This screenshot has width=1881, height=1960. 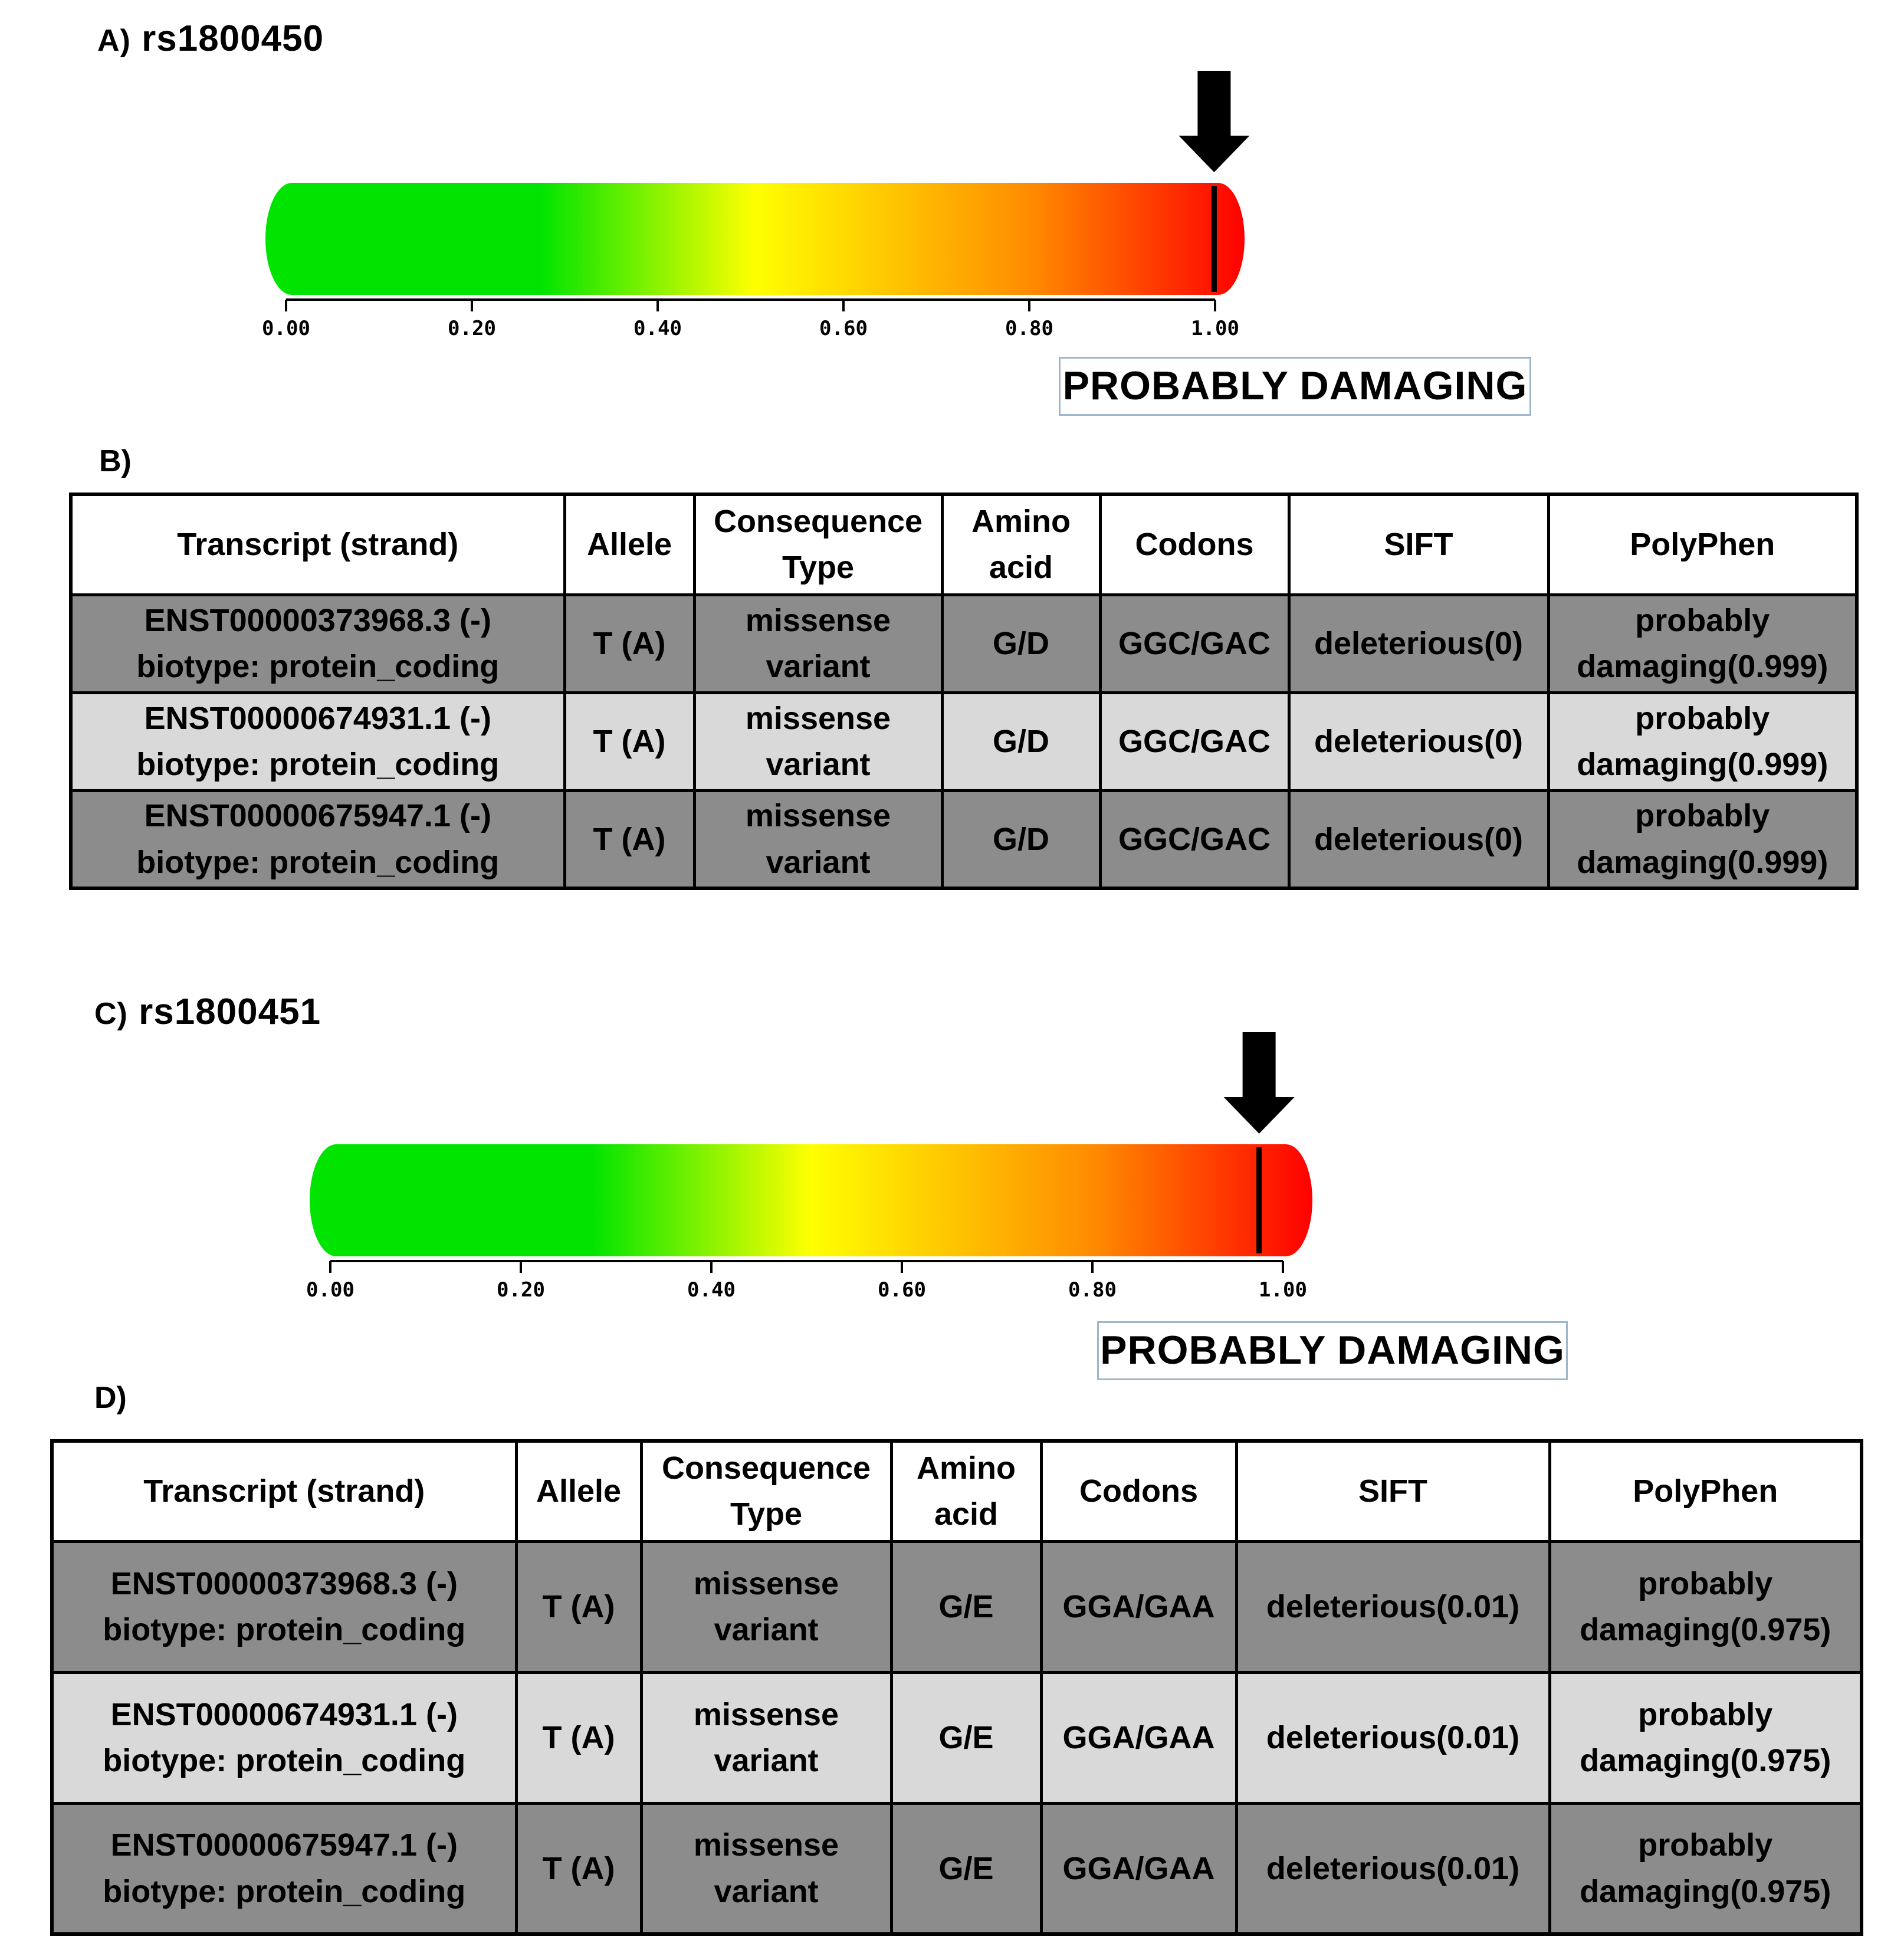 I want to click on codons: GGA/GAA, so click(x=1138, y=1606).